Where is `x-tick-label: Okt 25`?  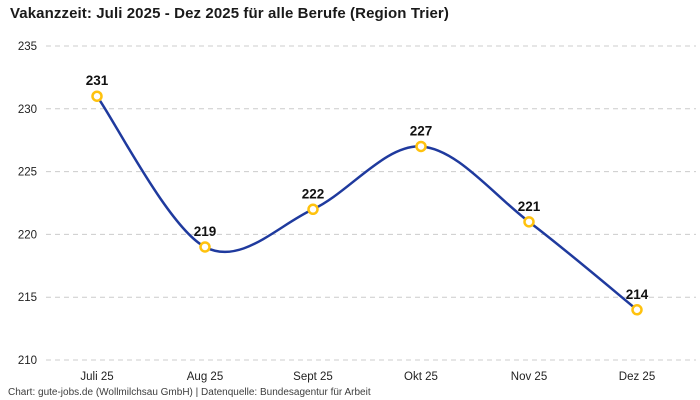 x-tick-label: Okt 25 is located at coordinates (421, 377).